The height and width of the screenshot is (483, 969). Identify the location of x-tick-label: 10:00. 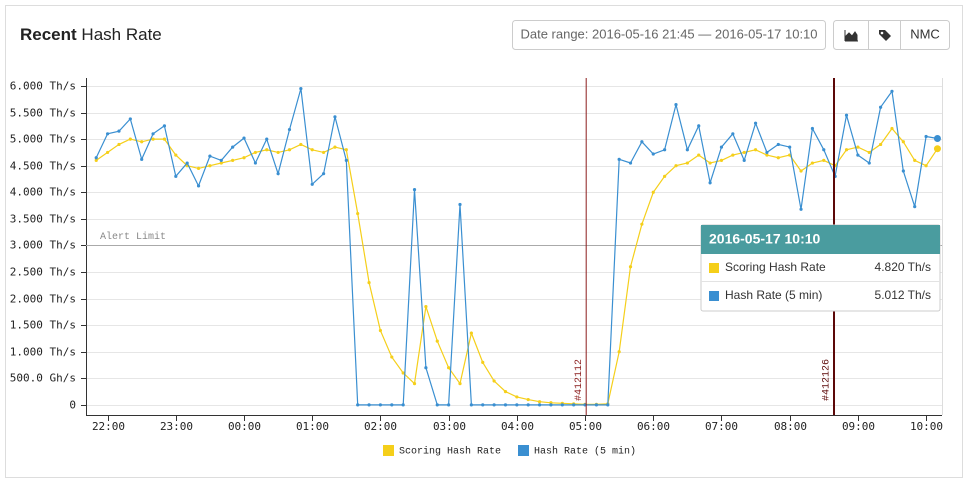
(926, 426).